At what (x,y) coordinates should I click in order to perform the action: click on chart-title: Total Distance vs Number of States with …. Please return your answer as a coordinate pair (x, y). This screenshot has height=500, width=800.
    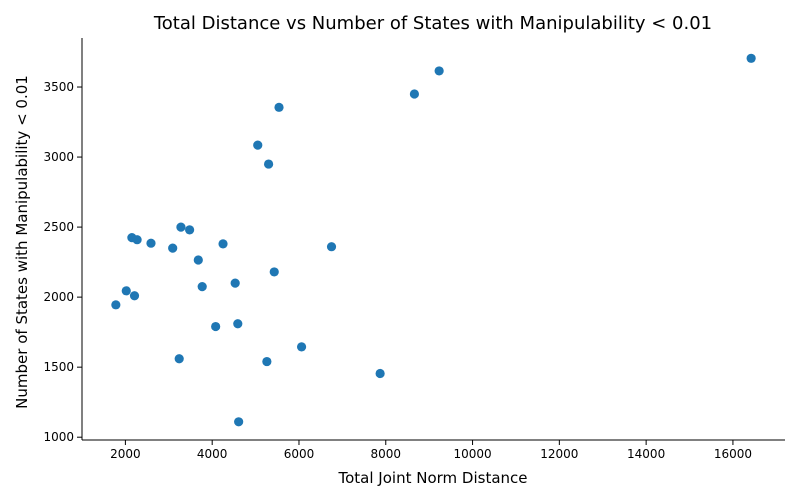
    Looking at the image, I should click on (432, 23).